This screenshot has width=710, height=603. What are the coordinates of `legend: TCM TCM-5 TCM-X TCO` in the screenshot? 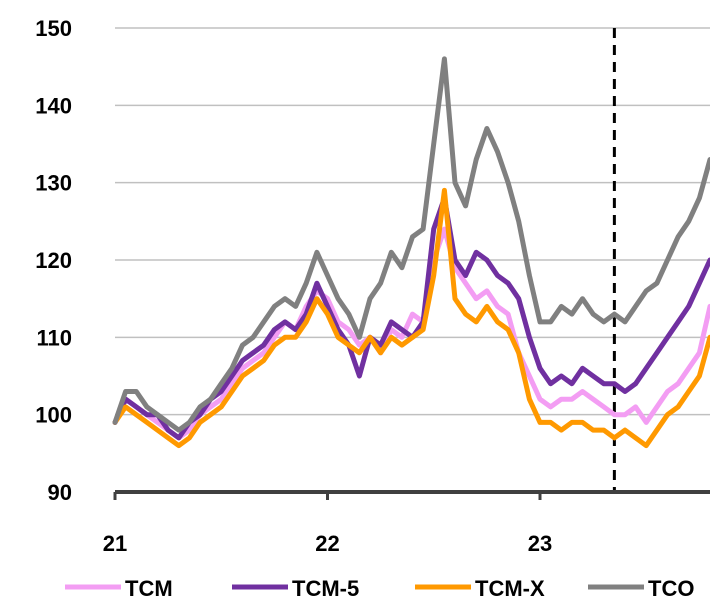 It's located at (379, 588).